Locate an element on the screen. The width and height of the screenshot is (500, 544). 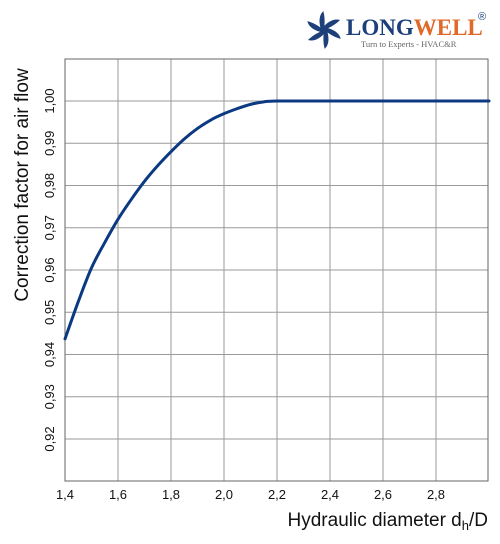
x-axis-label-tail: /D is located at coordinates (478, 520).